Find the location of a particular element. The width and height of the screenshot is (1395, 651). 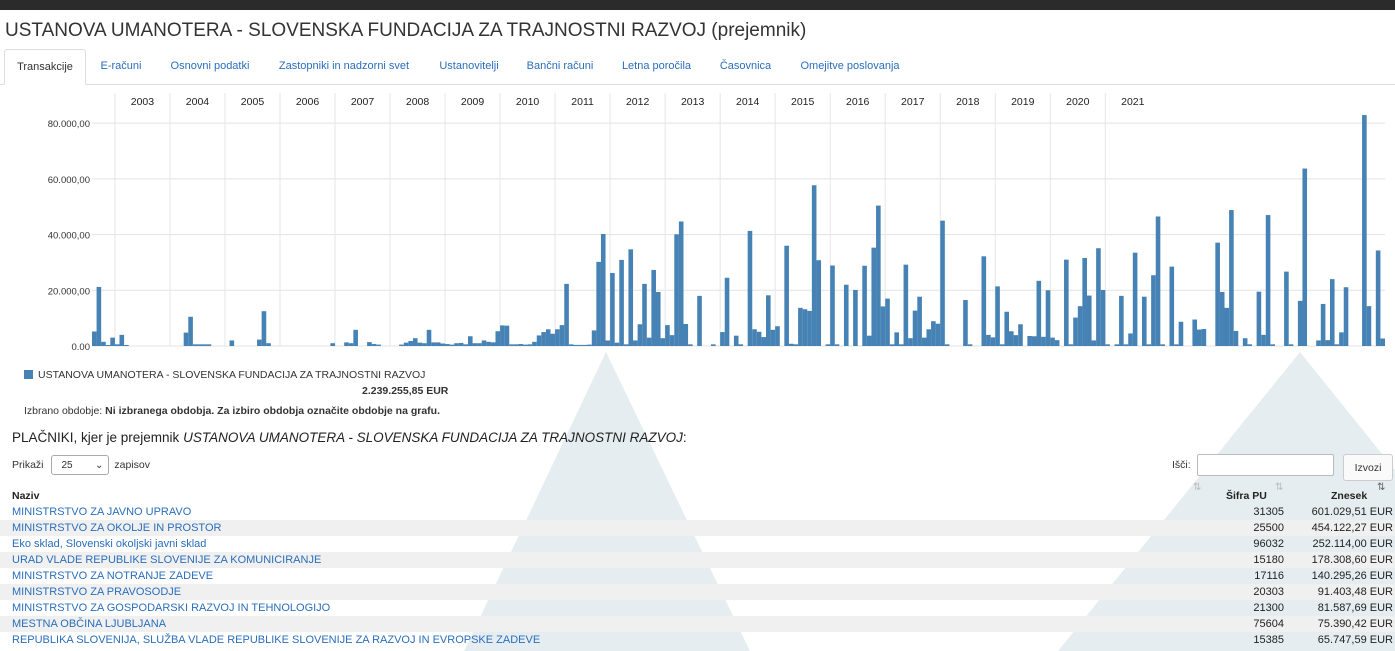

payer-link: MINISTRSTVO ZA PRAVOSODJE is located at coordinates (97, 592).